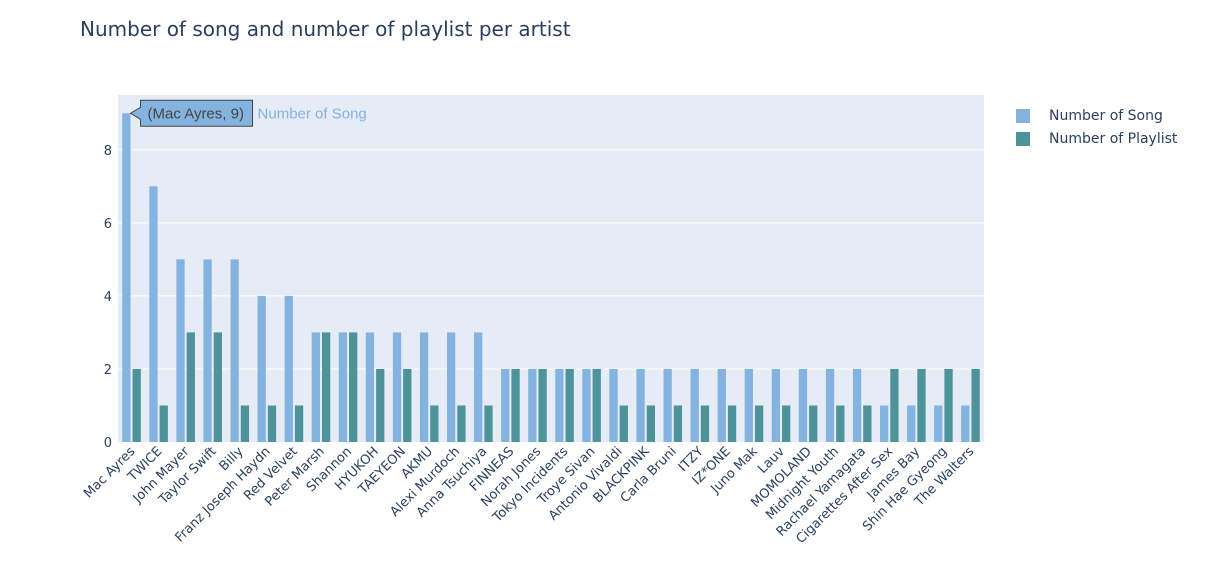 The height and width of the screenshot is (570, 1207). I want to click on y-tick-label: 8, so click(108, 151).